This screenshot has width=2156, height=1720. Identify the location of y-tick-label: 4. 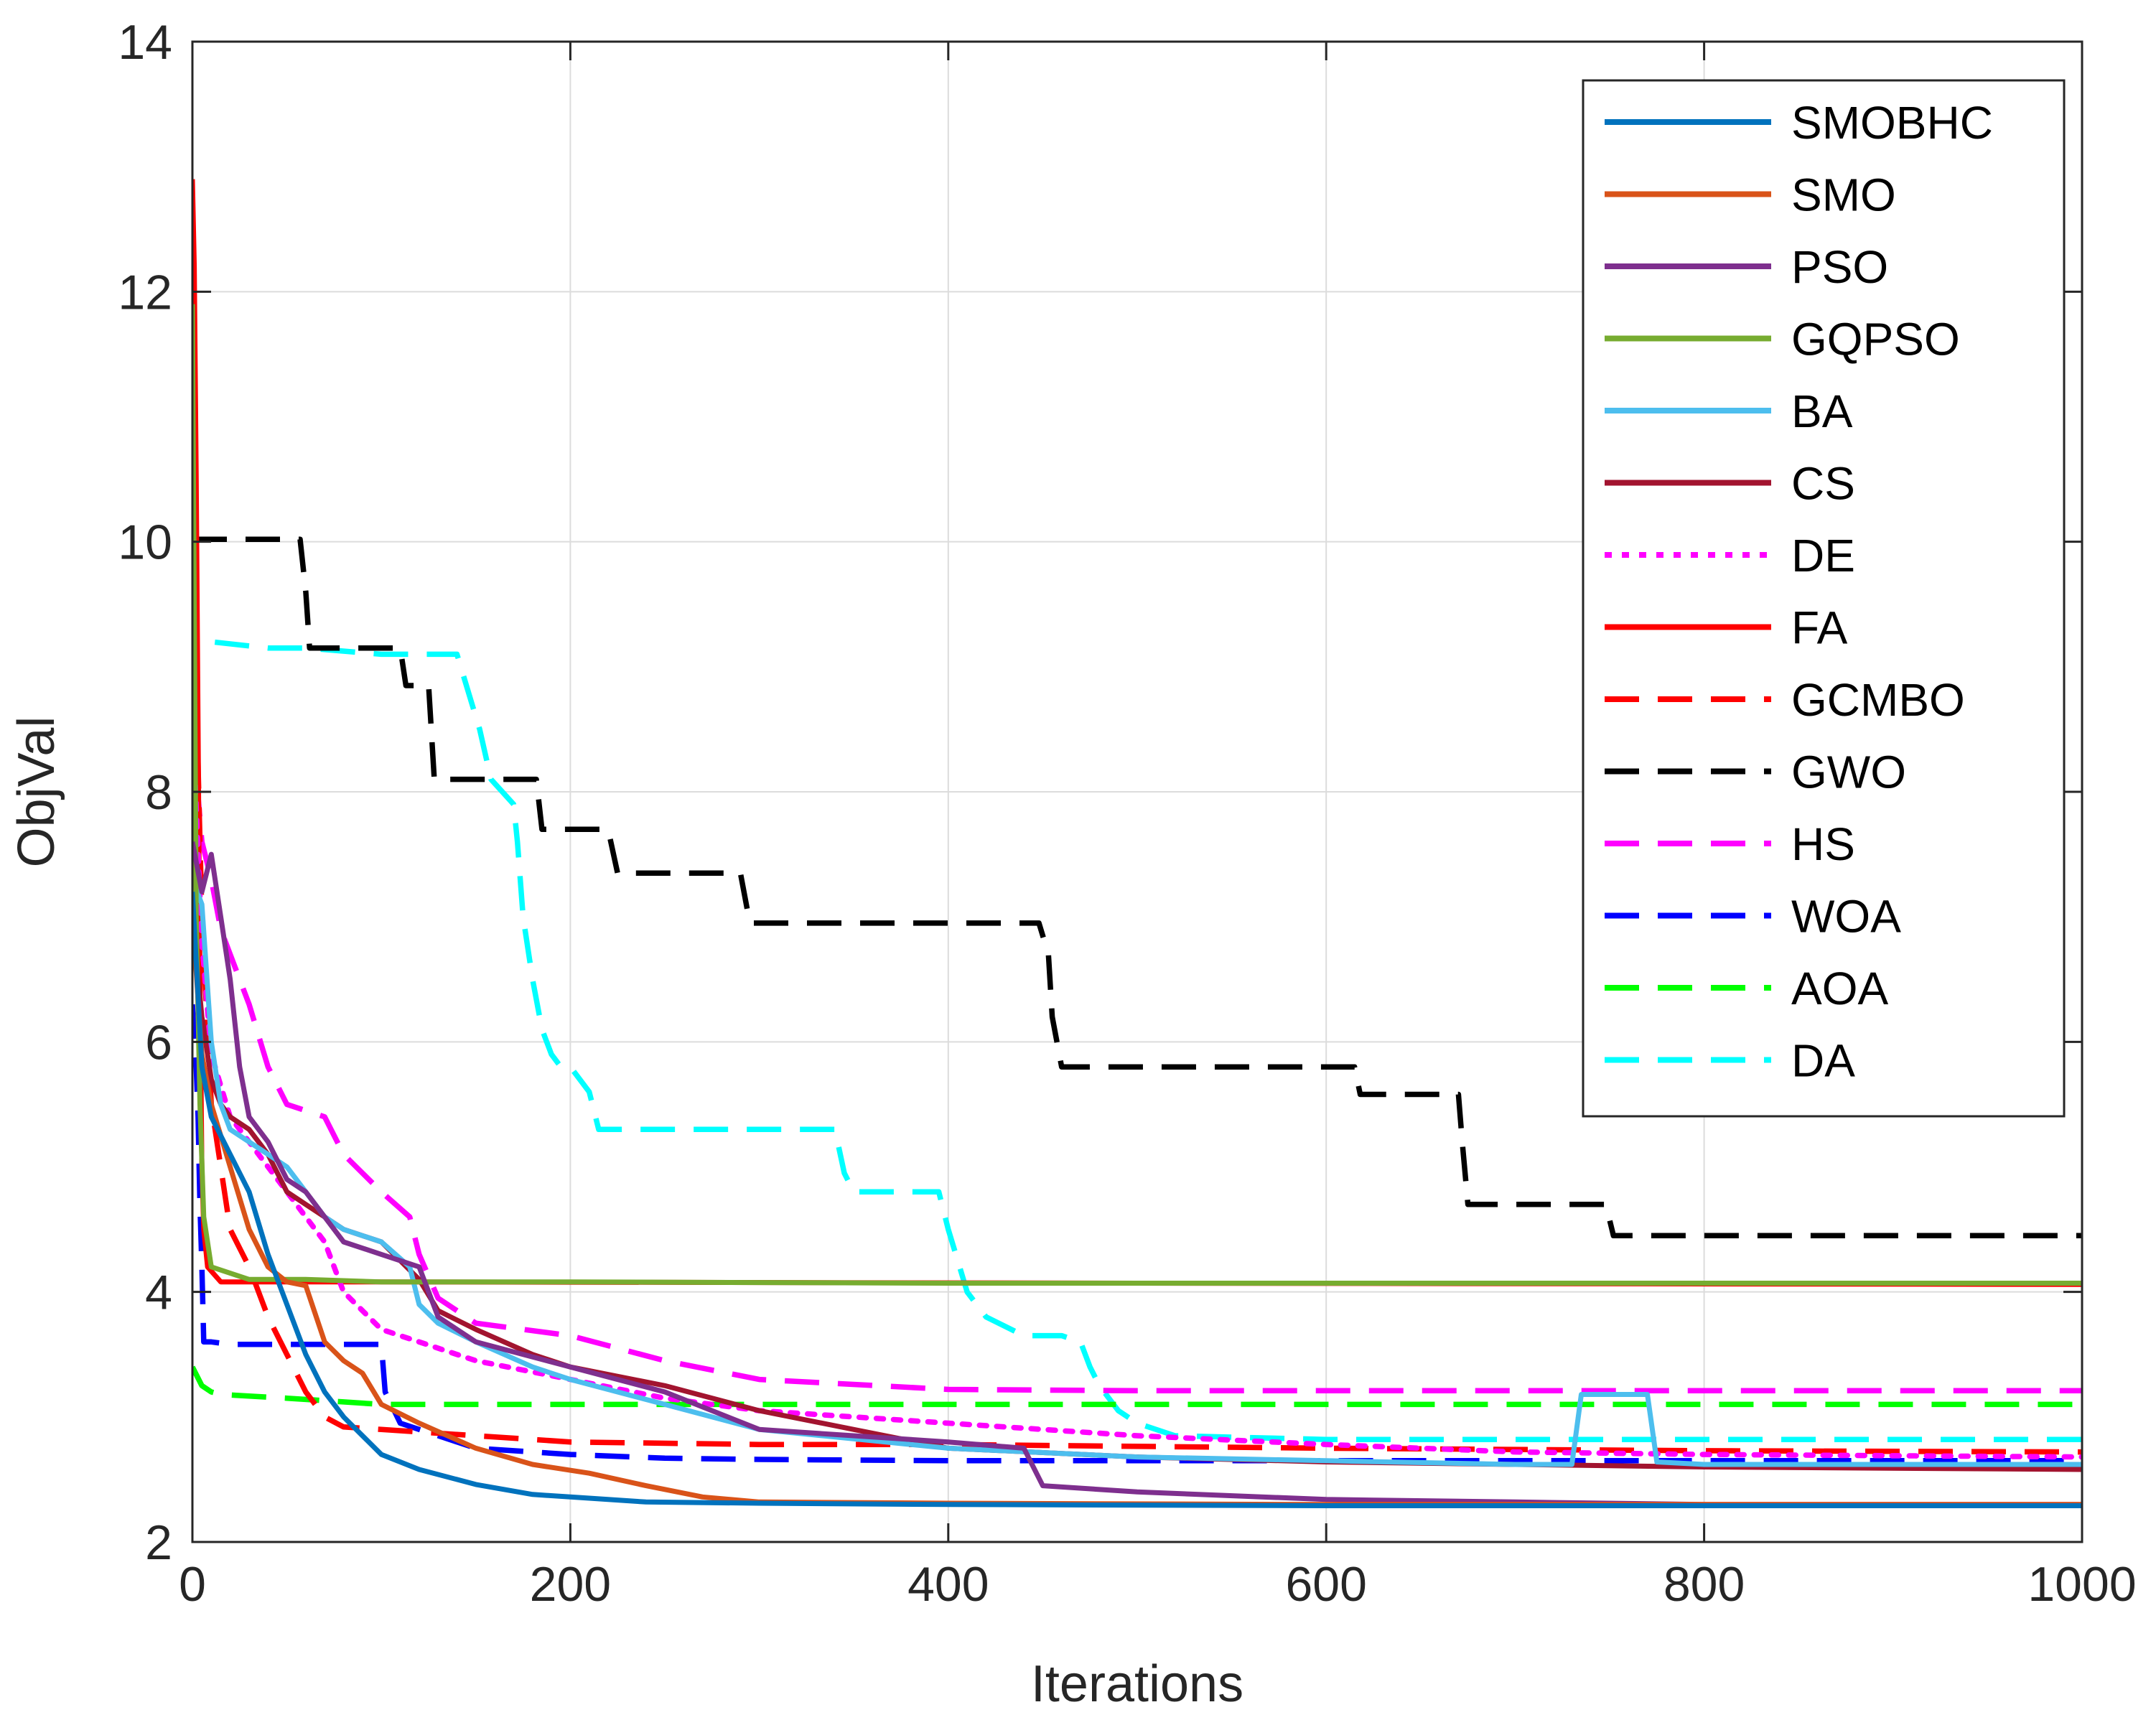
(158, 1293).